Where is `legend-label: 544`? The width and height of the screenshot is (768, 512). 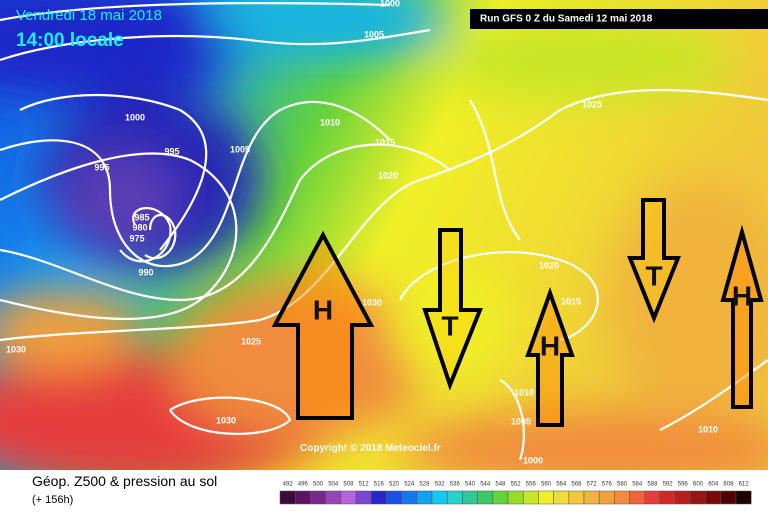
legend-label: 544 is located at coordinates (485, 485).